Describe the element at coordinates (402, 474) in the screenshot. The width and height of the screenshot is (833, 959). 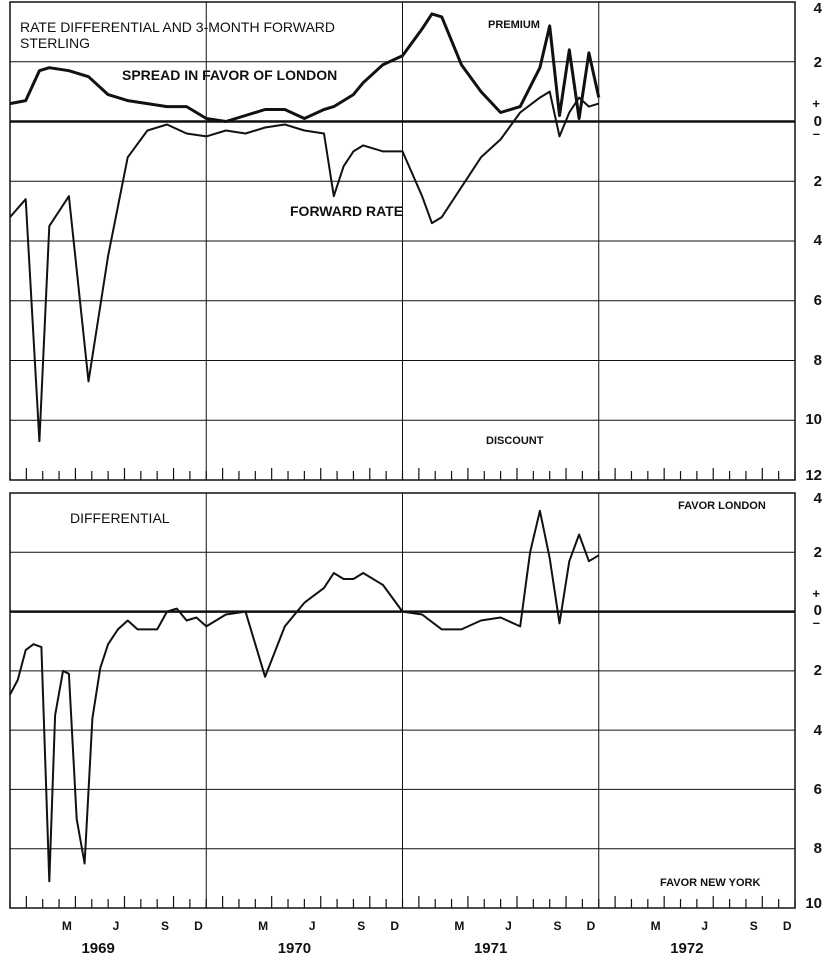
I see `top-panel-minor-ticks` at that location.